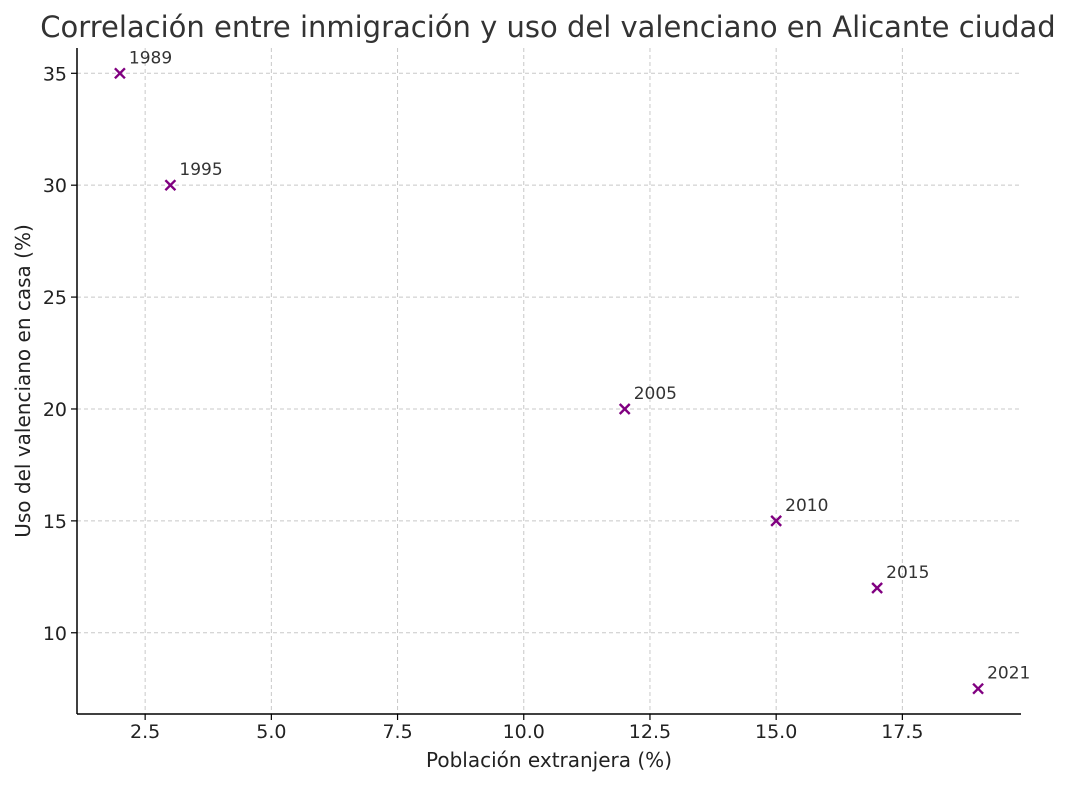 This screenshot has height=786, width=1080. What do you see at coordinates (55, 74) in the screenshot?
I see `y-tick-label: 35` at bounding box center [55, 74].